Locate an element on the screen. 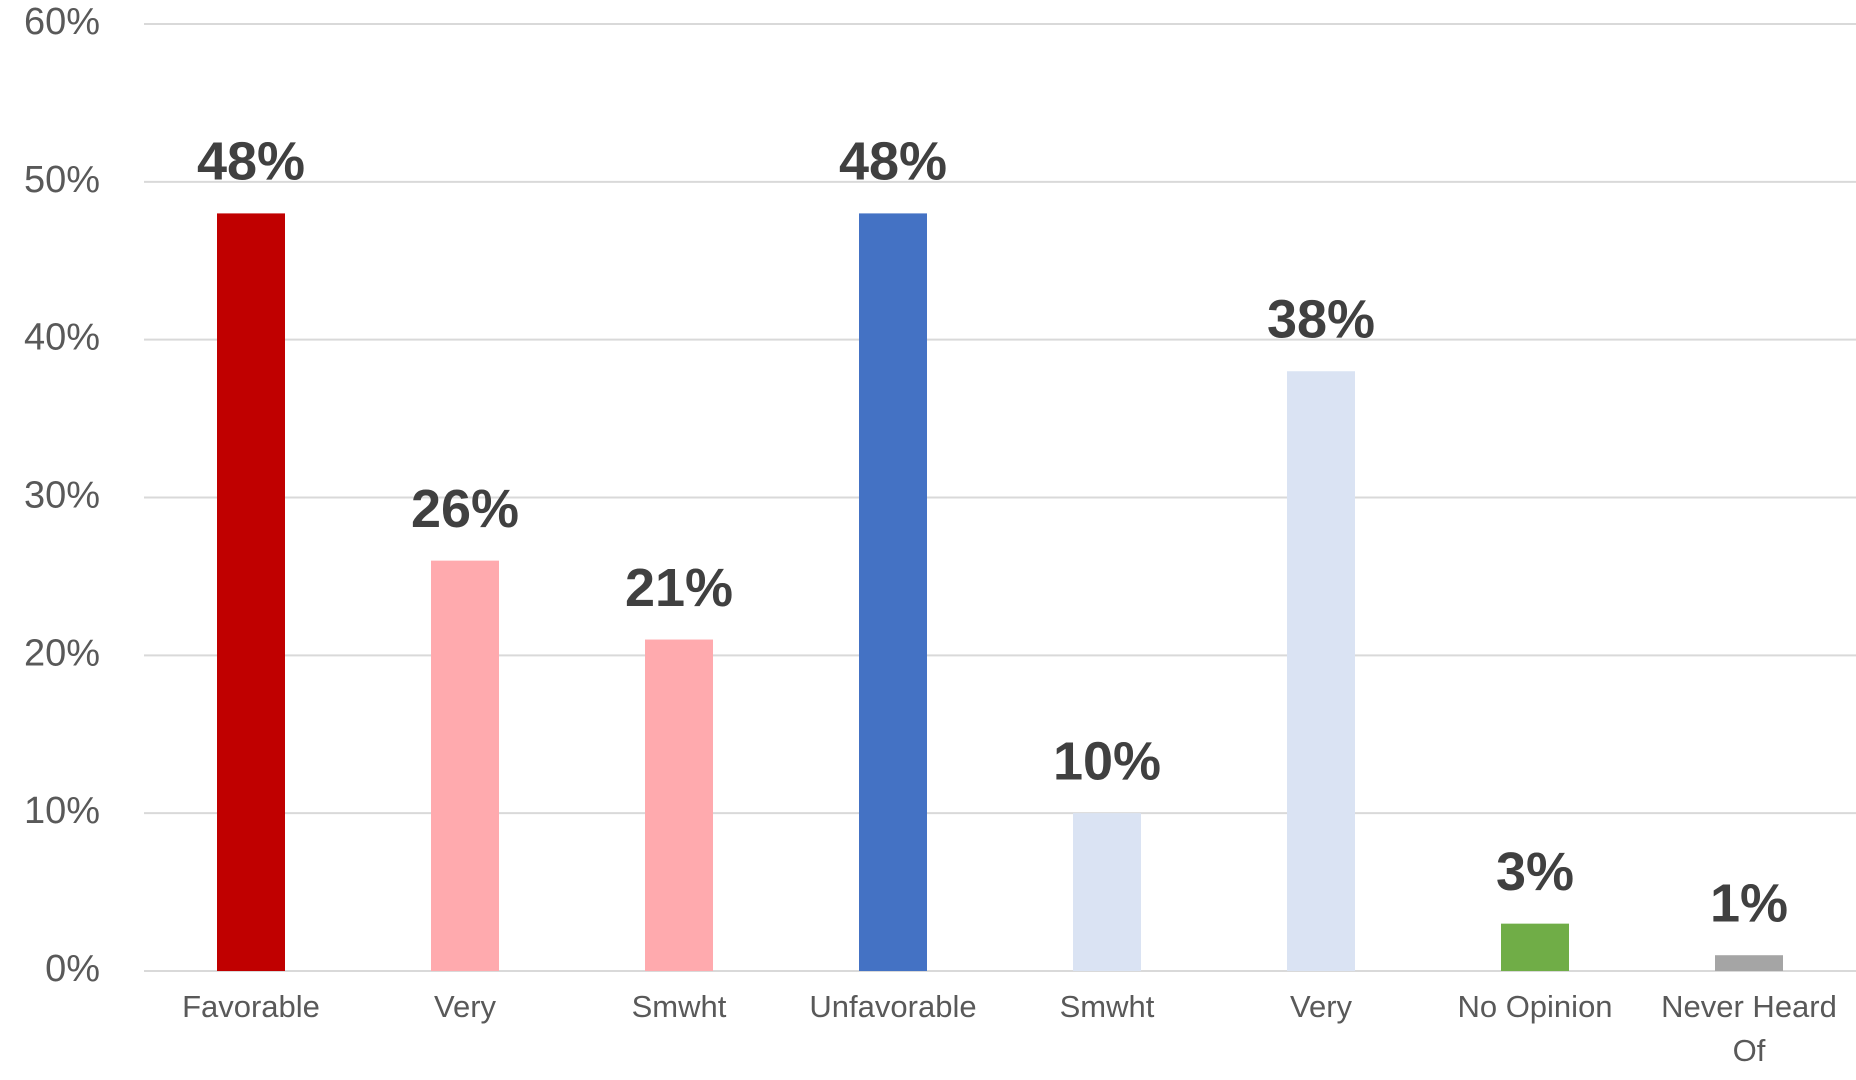 Image resolution: width=1856 pixels, height=1080 pixels. y-tick-label: 0% is located at coordinates (72, 969).